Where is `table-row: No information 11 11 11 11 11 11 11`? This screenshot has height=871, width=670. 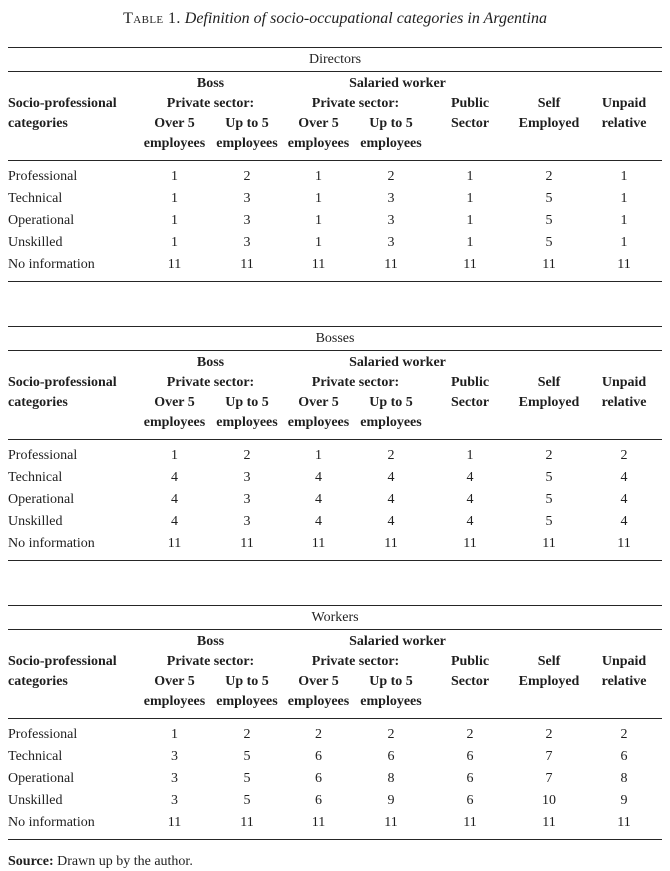
table-row: No information 11 11 11 11 11 11 11 is located at coordinates (335, 826).